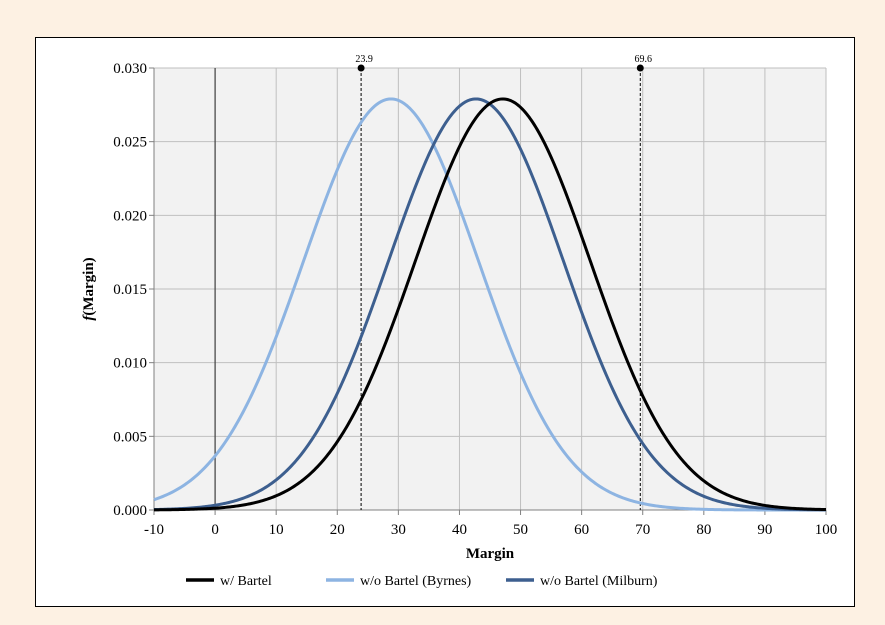 This screenshot has height=625, width=885. Describe the element at coordinates (599, 581) in the screenshot. I see `legend-label: w/o Bartel (Milburn)` at that location.